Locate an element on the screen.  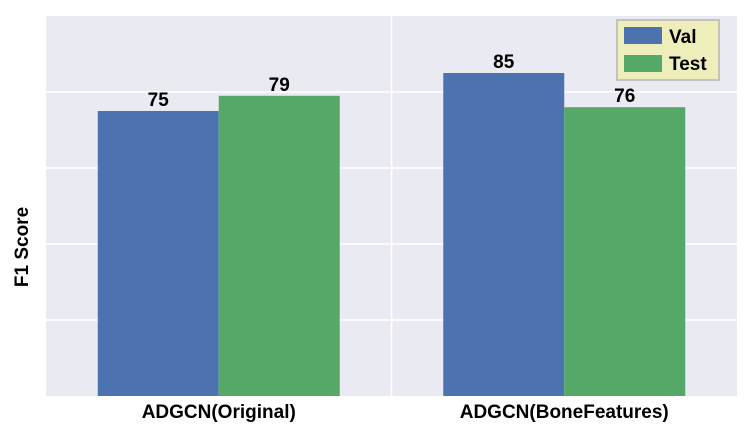
data-labels: 75 79 85 76 is located at coordinates (392, 81).